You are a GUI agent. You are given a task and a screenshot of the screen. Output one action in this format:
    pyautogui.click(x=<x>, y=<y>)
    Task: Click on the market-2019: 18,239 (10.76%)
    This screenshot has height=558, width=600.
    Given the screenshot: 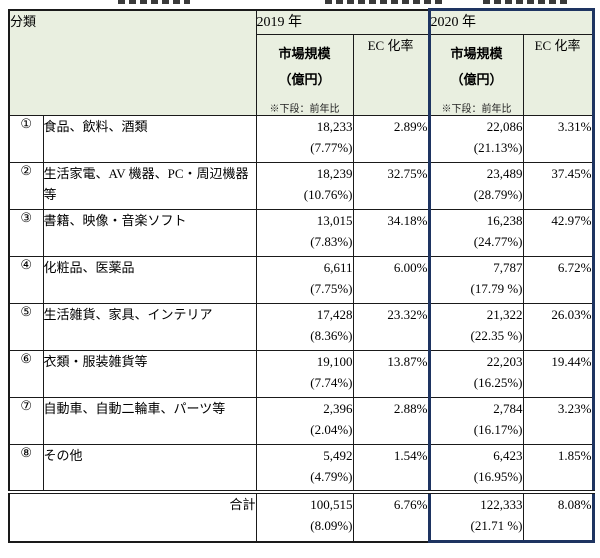 What is the action you would take?
    pyautogui.click(x=304, y=186)
    